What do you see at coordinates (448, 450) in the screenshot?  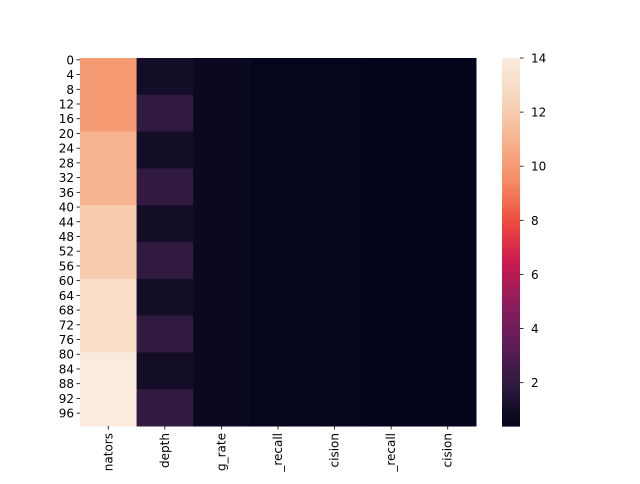 I see `x-tick-label: cision` at bounding box center [448, 450].